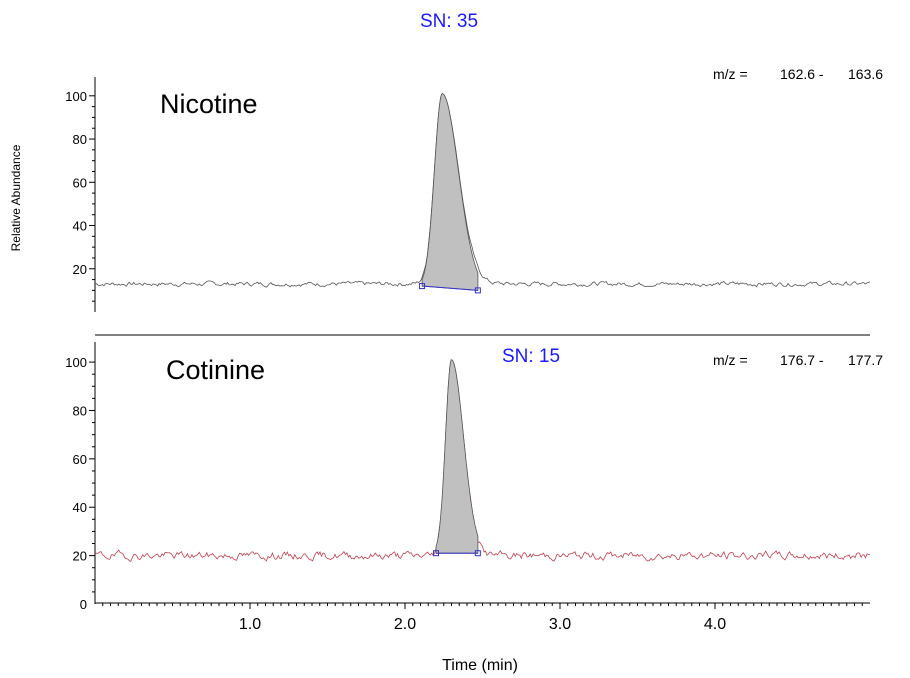  Describe the element at coordinates (730, 74) in the screenshot. I see `nicotine-mz-prefix: m/z =` at that location.